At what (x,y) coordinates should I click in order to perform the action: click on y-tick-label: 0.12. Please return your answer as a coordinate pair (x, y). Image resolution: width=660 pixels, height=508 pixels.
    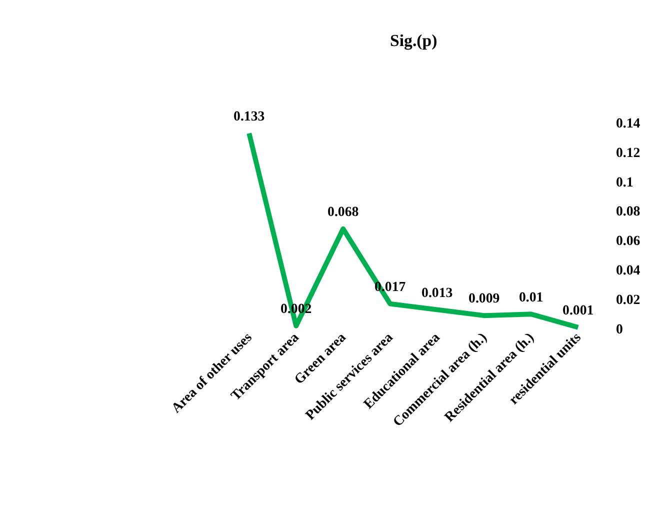
    Looking at the image, I should click on (628, 152).